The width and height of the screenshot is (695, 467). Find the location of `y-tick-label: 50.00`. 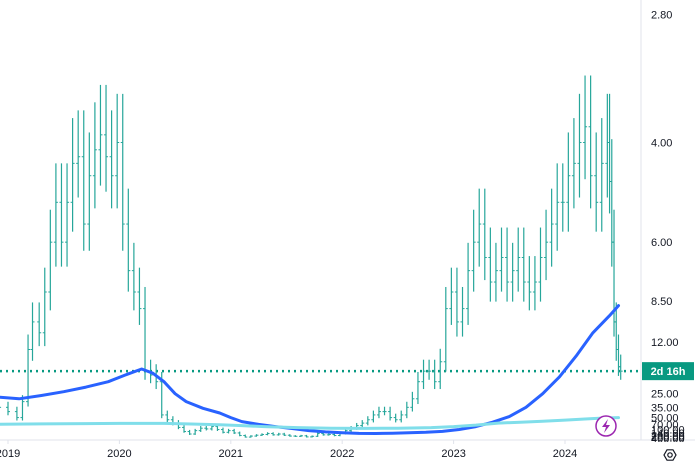

y-tick-label: 50.00 is located at coordinates (665, 419).